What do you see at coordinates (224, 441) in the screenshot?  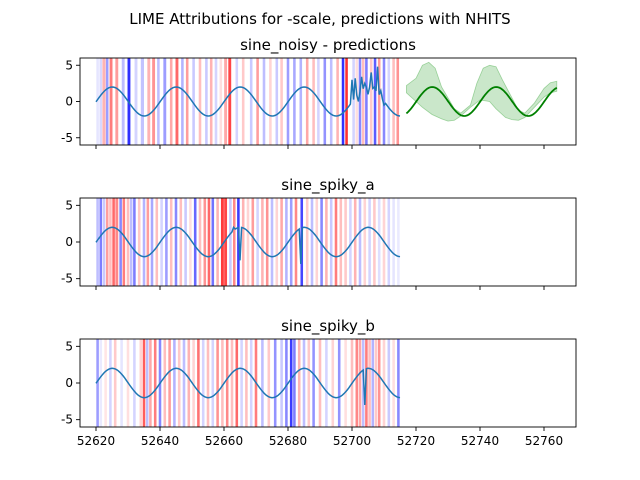 I see `x-tick-label: 52660` at bounding box center [224, 441].